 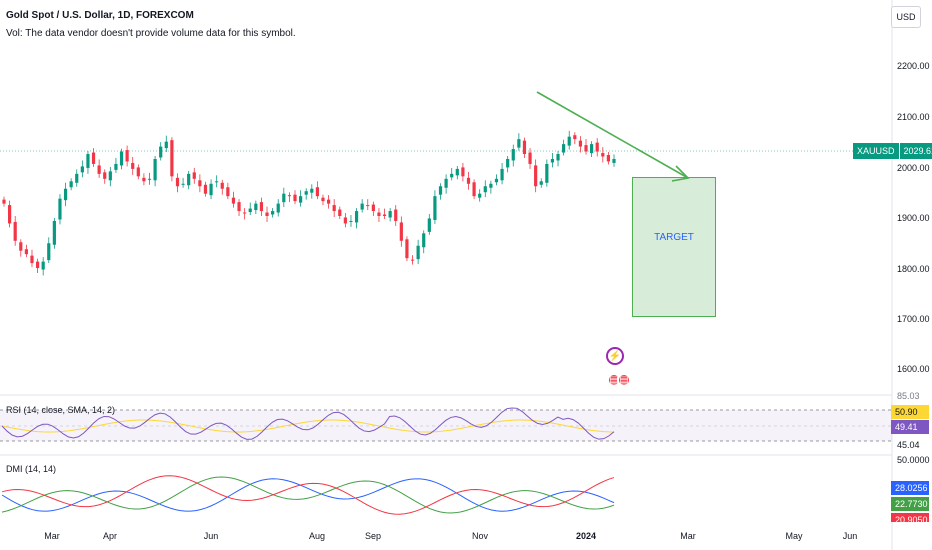 What do you see at coordinates (913, 218) in the screenshot?
I see `price-tick: 1900.00` at bounding box center [913, 218].